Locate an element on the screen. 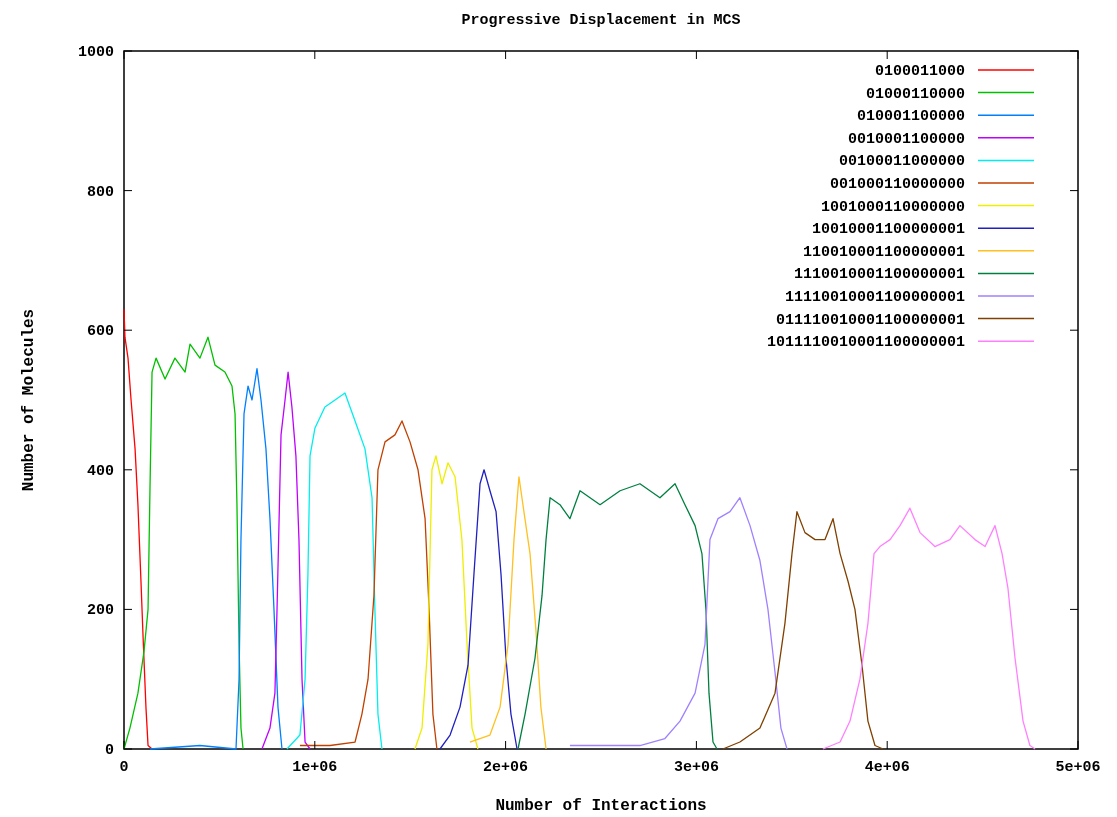 This screenshot has height=817, width=1117. x-tick-label: 3e+06 is located at coordinates (696, 767).